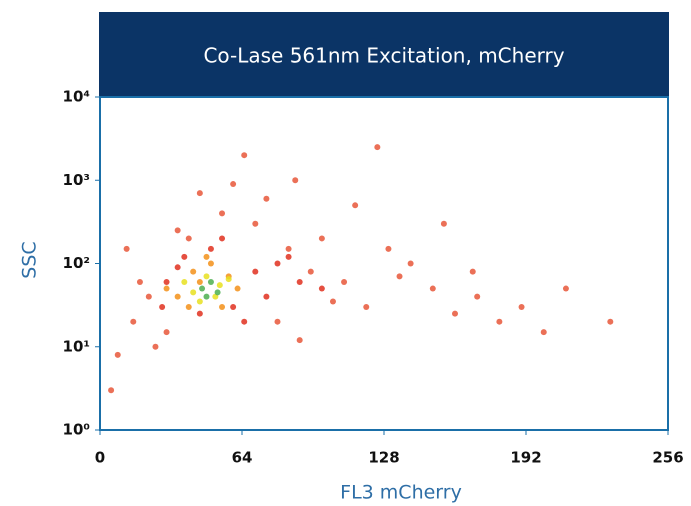 The width and height of the screenshot is (691, 506). I want to click on y-tick-label: 10², so click(76, 263).